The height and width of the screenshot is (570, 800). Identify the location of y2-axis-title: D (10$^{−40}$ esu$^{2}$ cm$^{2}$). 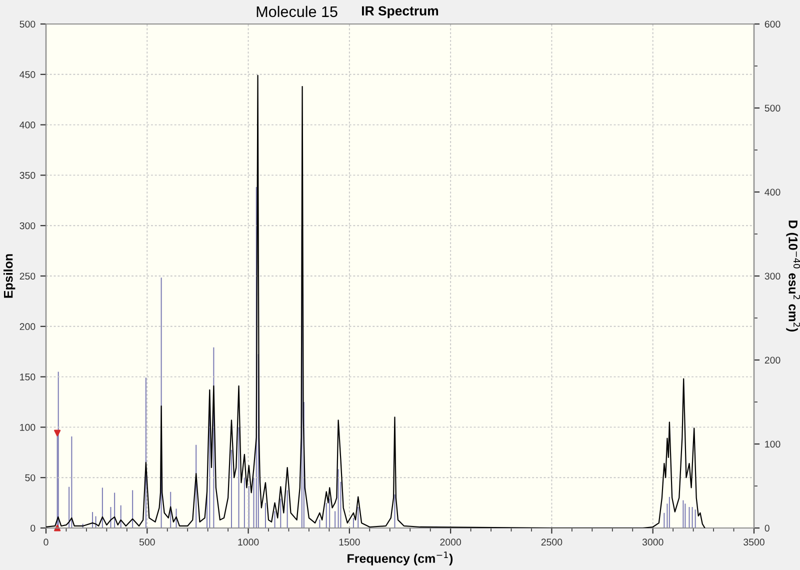
(793, 276).